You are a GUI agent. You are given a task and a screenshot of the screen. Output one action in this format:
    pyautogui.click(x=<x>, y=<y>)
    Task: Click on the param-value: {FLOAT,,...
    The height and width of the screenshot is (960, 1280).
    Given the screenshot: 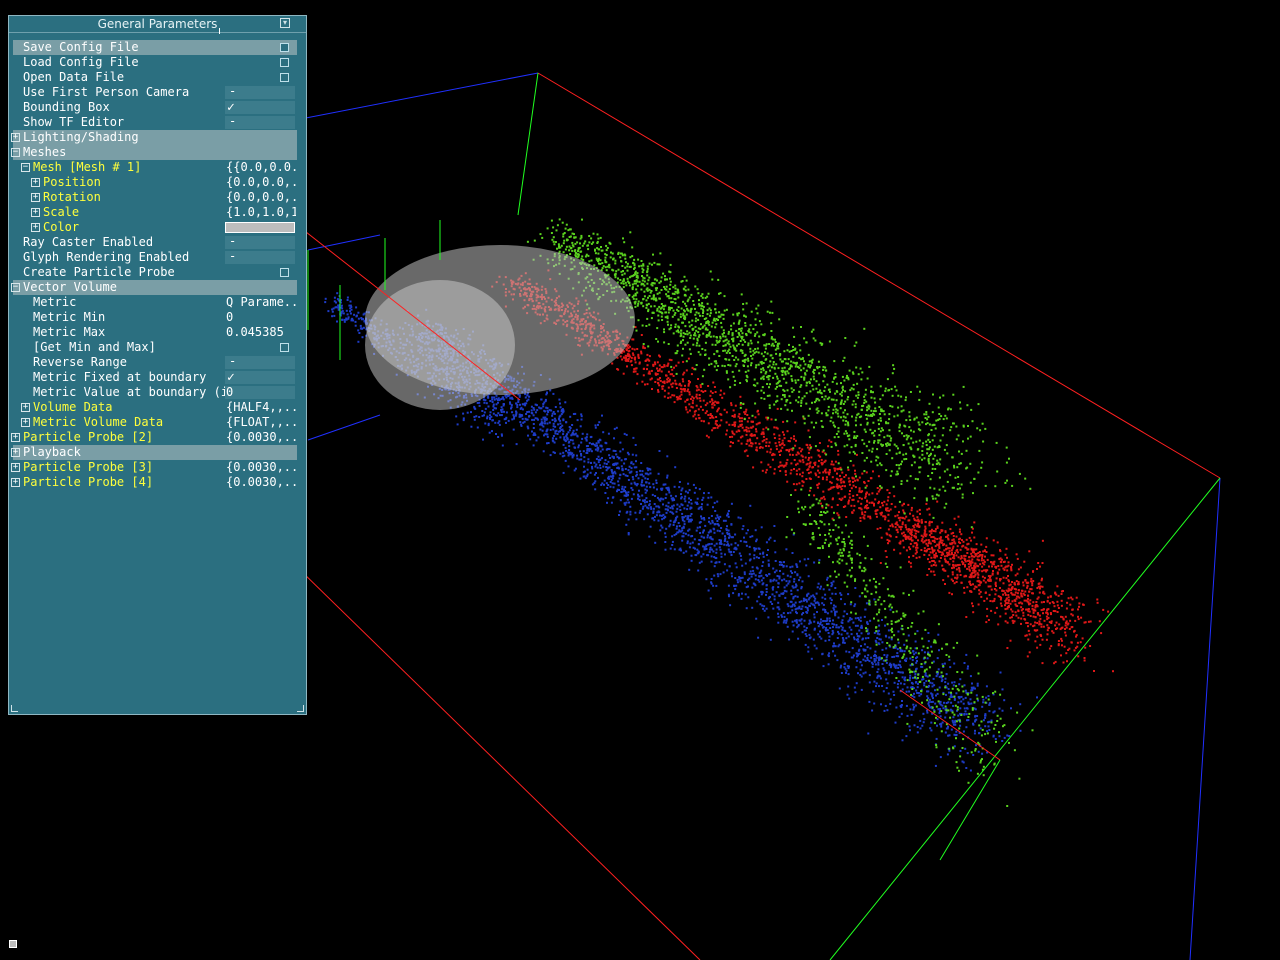 What is the action you would take?
    pyautogui.click(x=261, y=422)
    